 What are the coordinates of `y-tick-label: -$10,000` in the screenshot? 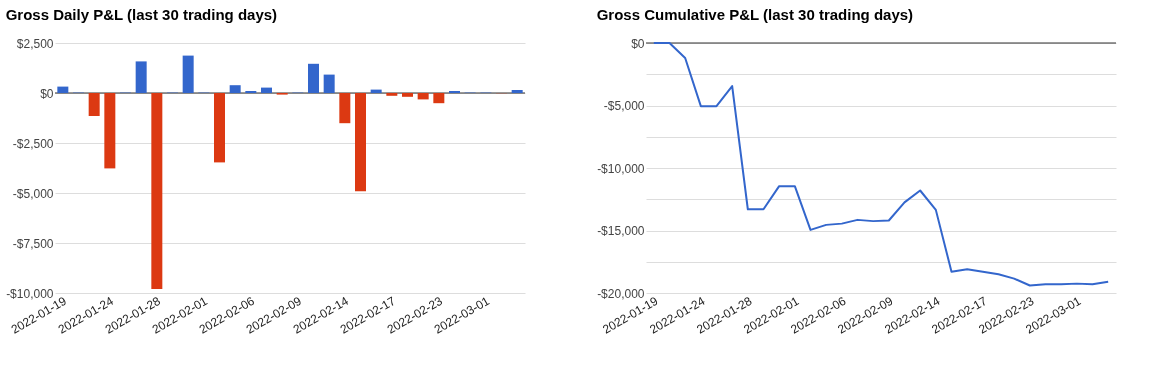 It's located at (621, 168).